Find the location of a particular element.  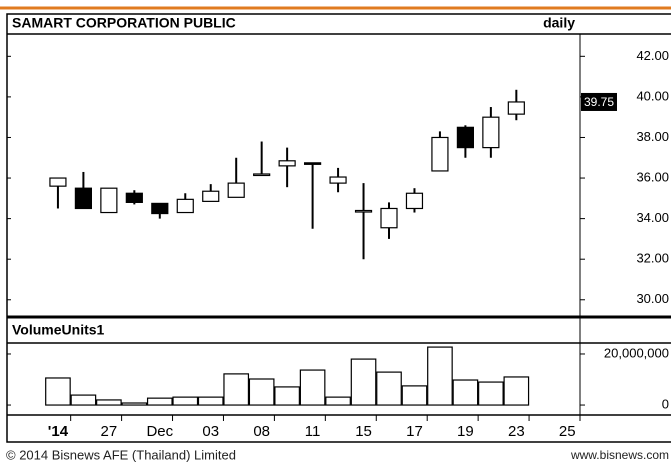

footer-right: www.bisnews.com is located at coordinates (619, 455).